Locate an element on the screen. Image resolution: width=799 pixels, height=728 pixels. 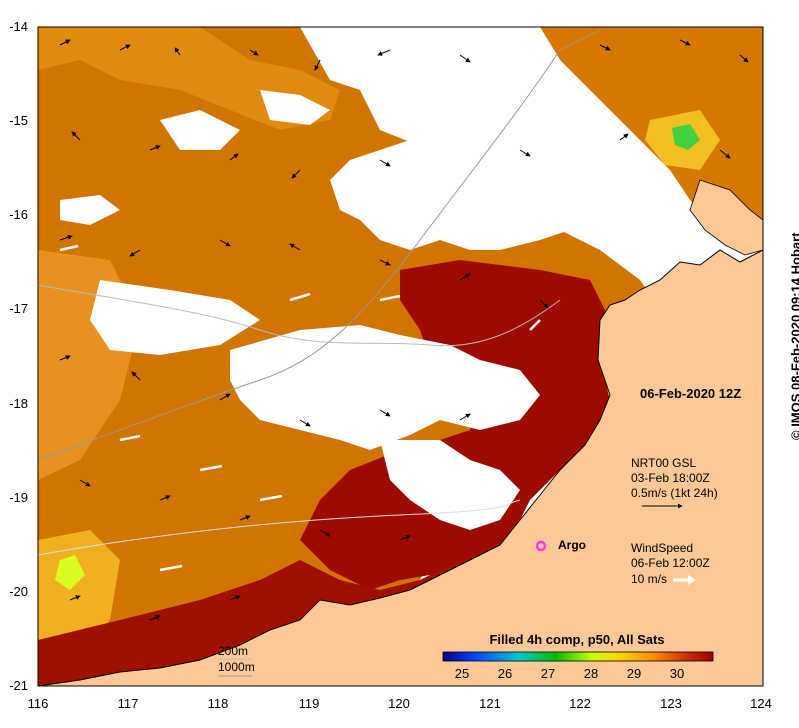
contour-label-200m: 200m is located at coordinates (233, 651).